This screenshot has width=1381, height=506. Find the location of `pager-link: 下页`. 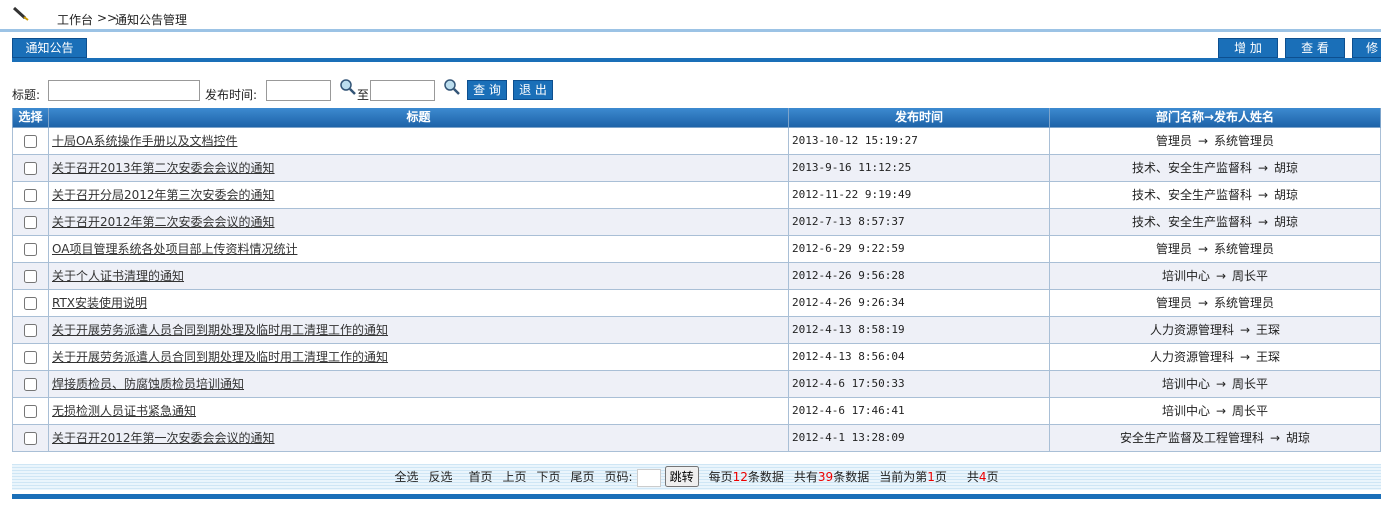

pager-link: 下页 is located at coordinates (548, 477).